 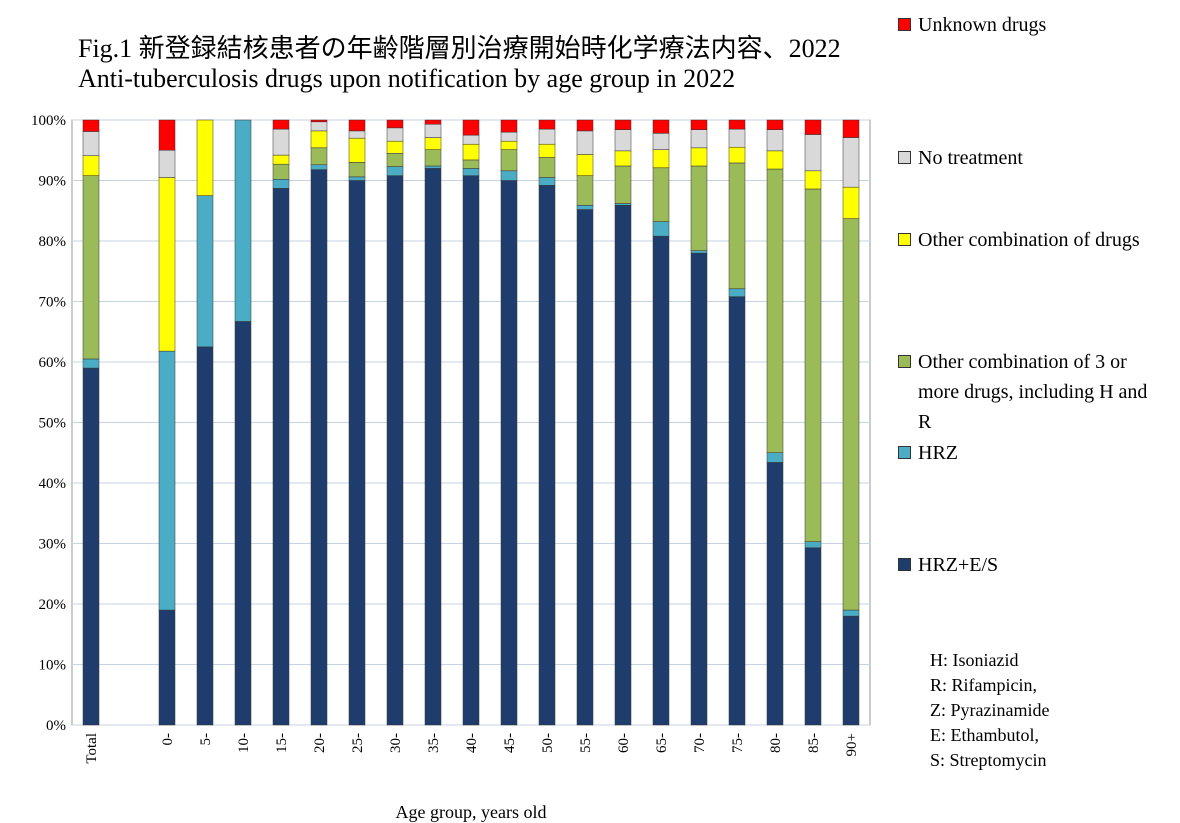 What do you see at coordinates (282, 743) in the screenshot?
I see `x-tick-label: 15-` at bounding box center [282, 743].